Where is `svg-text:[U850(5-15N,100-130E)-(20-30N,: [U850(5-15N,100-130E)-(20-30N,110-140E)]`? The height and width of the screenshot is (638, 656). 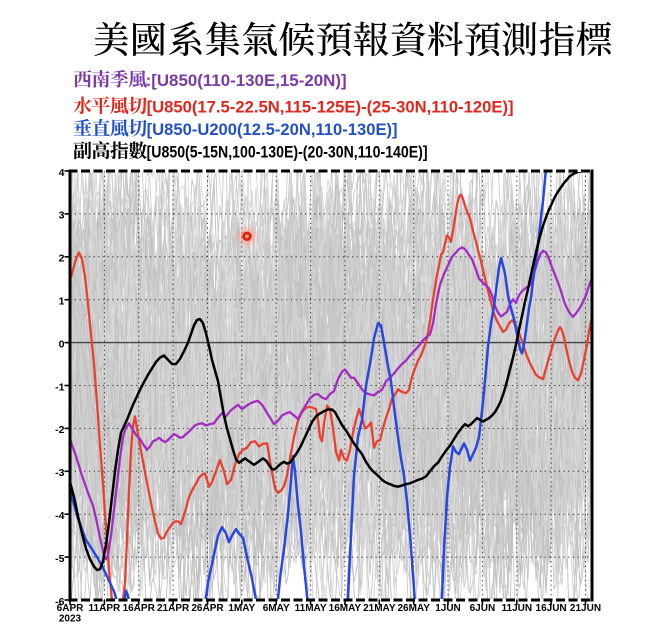
svg-text:[U850(5-15N,100-130E)-(20-30N,: [U850(5-15N,100-130E)-(20-30N,110-140E)] is located at coordinates (287, 153).